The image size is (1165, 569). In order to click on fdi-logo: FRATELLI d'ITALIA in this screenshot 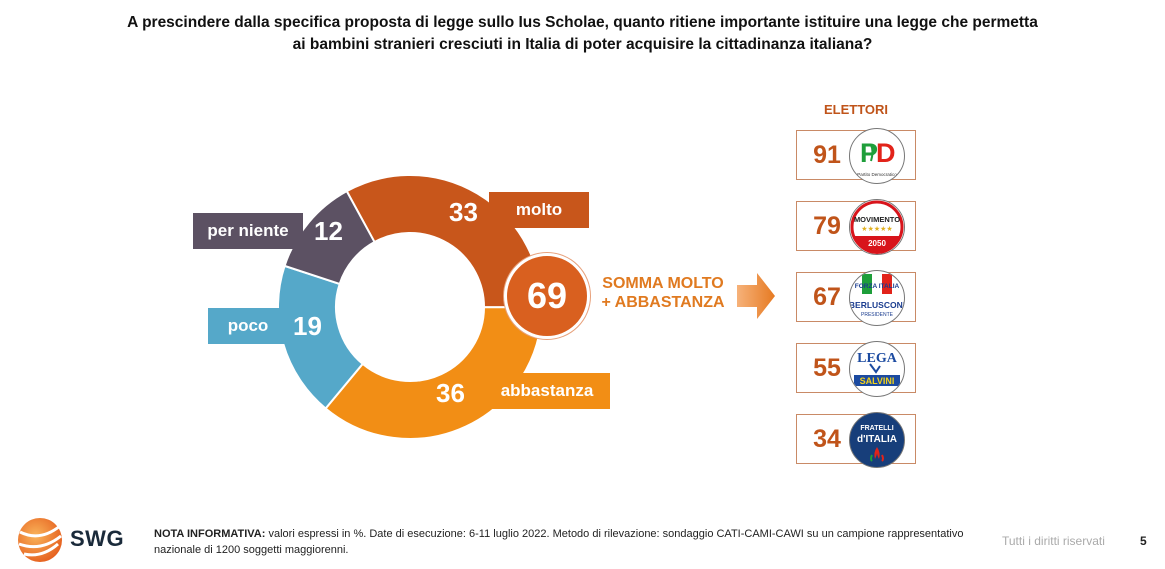, I will do `click(877, 440)`.